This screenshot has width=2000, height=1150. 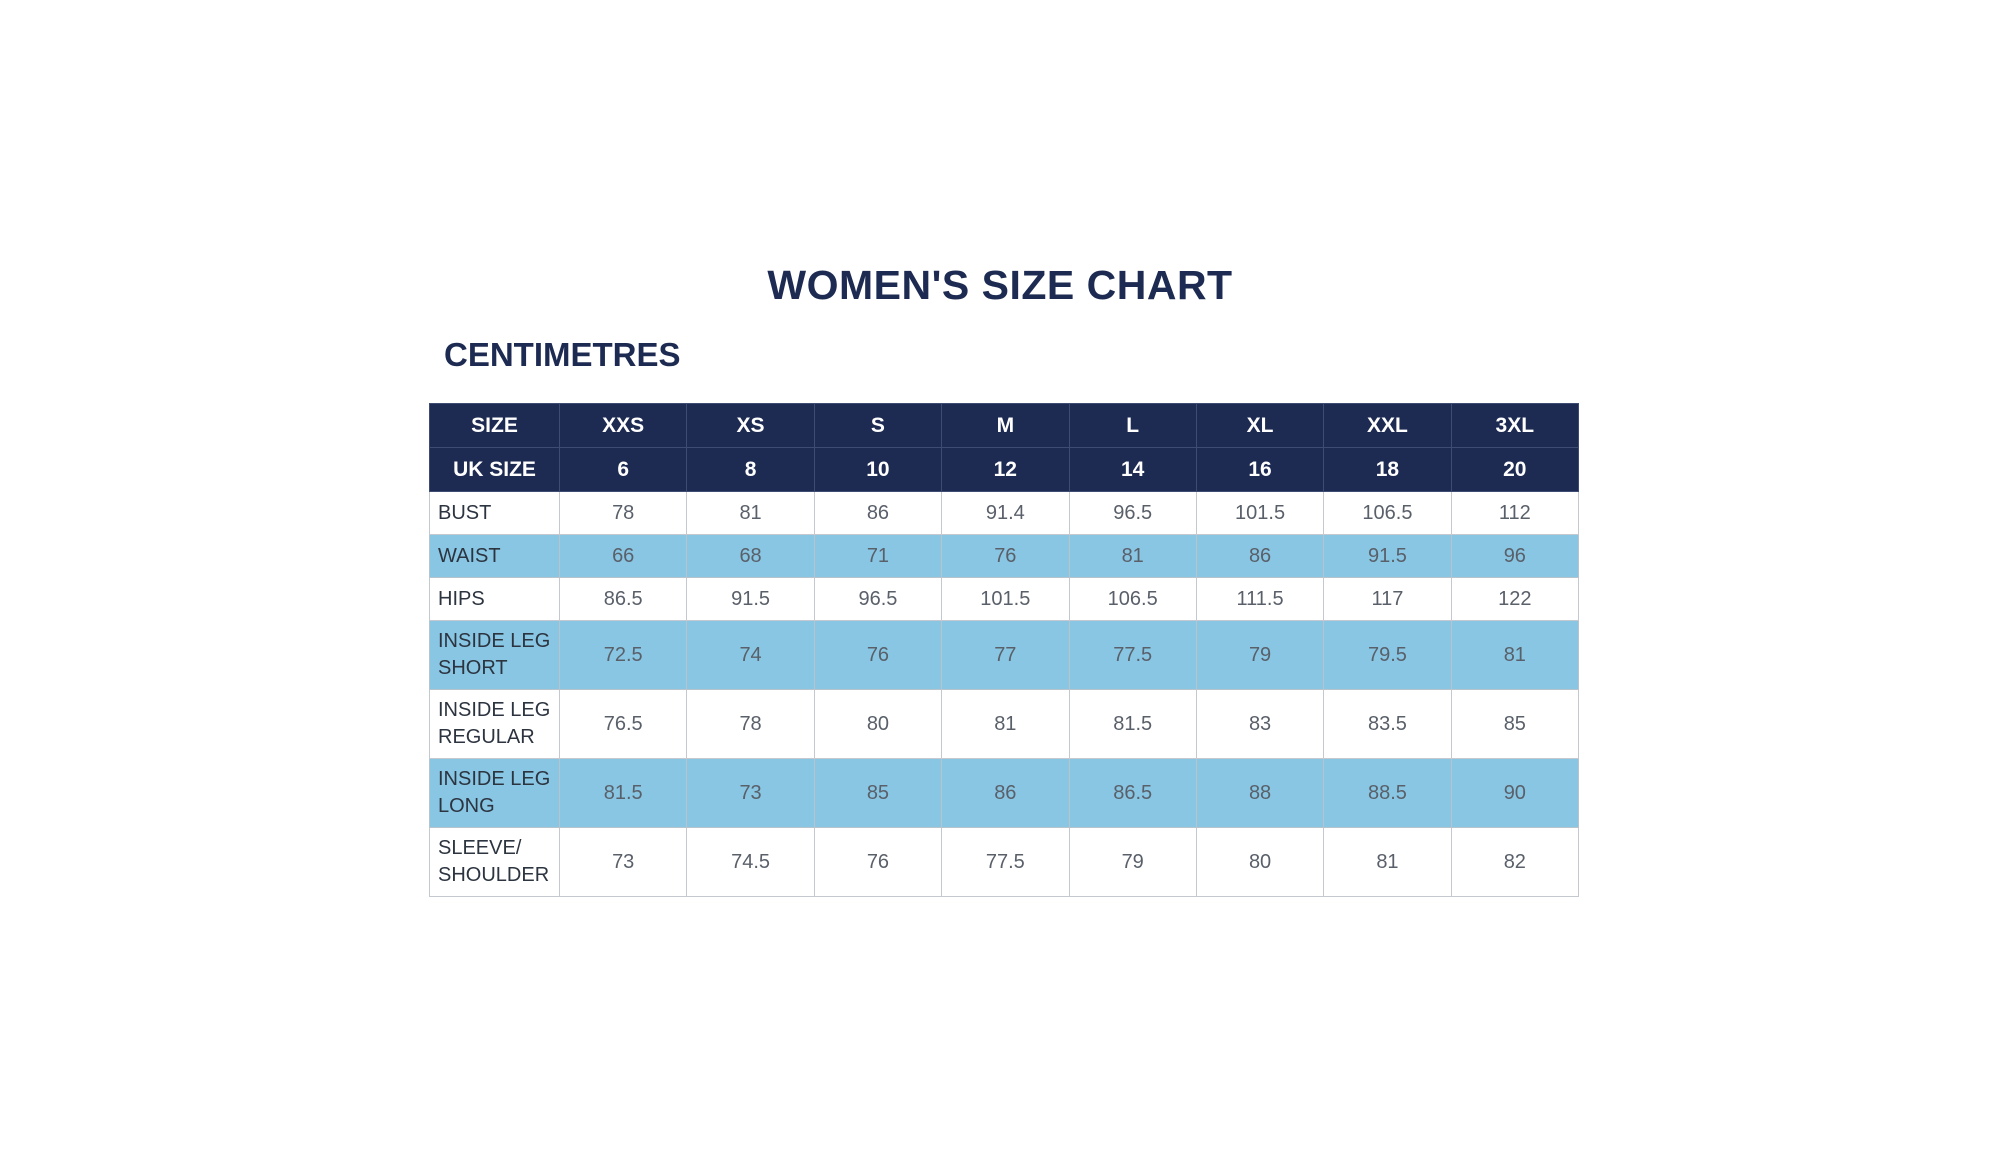 I want to click on header-cell: 3XL, so click(x=1515, y=425).